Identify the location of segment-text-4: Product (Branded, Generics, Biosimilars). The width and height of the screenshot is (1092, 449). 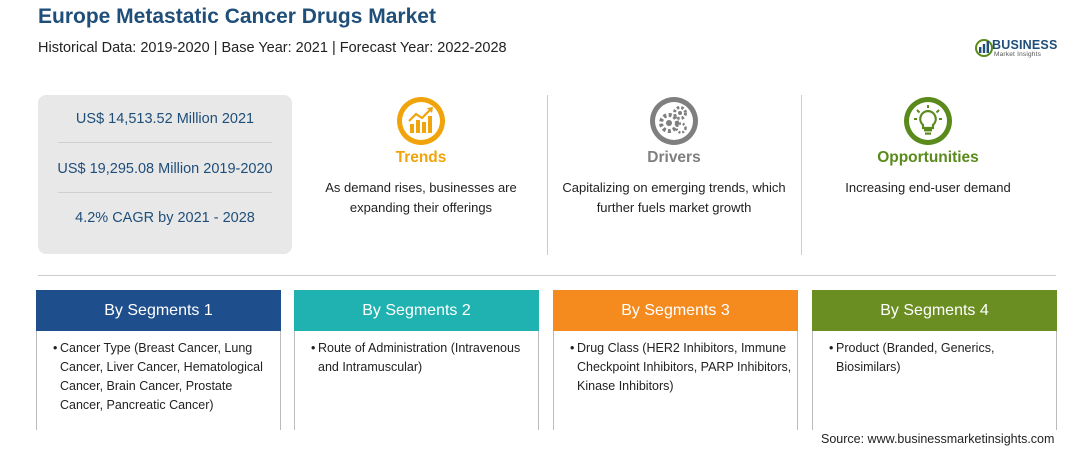
(915, 357).